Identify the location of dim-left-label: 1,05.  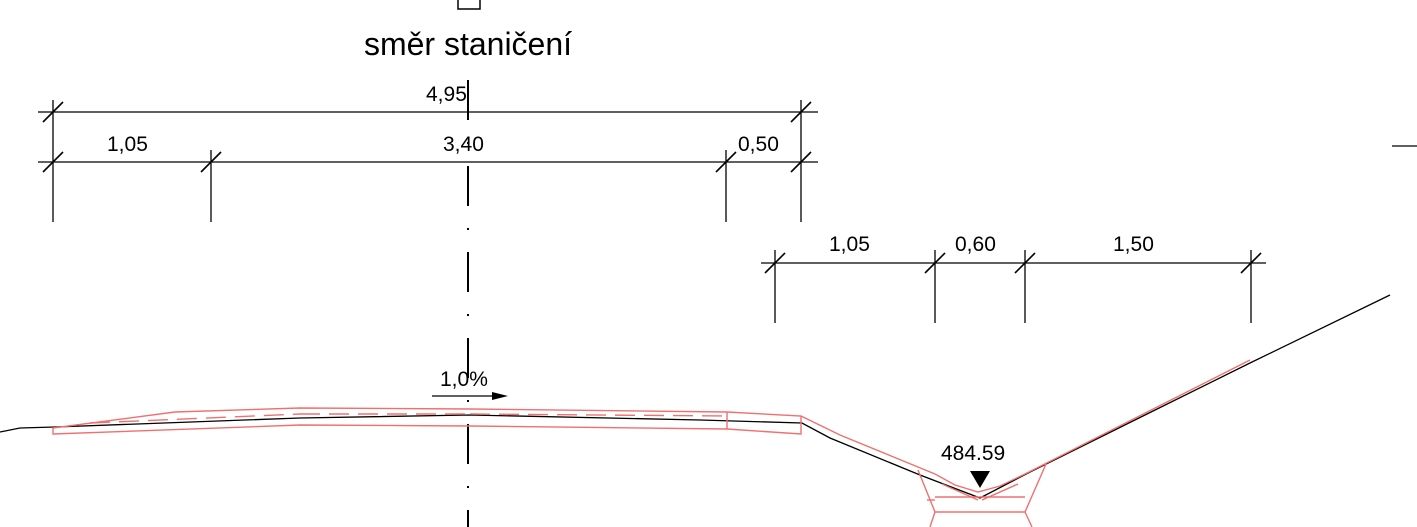
(127, 144).